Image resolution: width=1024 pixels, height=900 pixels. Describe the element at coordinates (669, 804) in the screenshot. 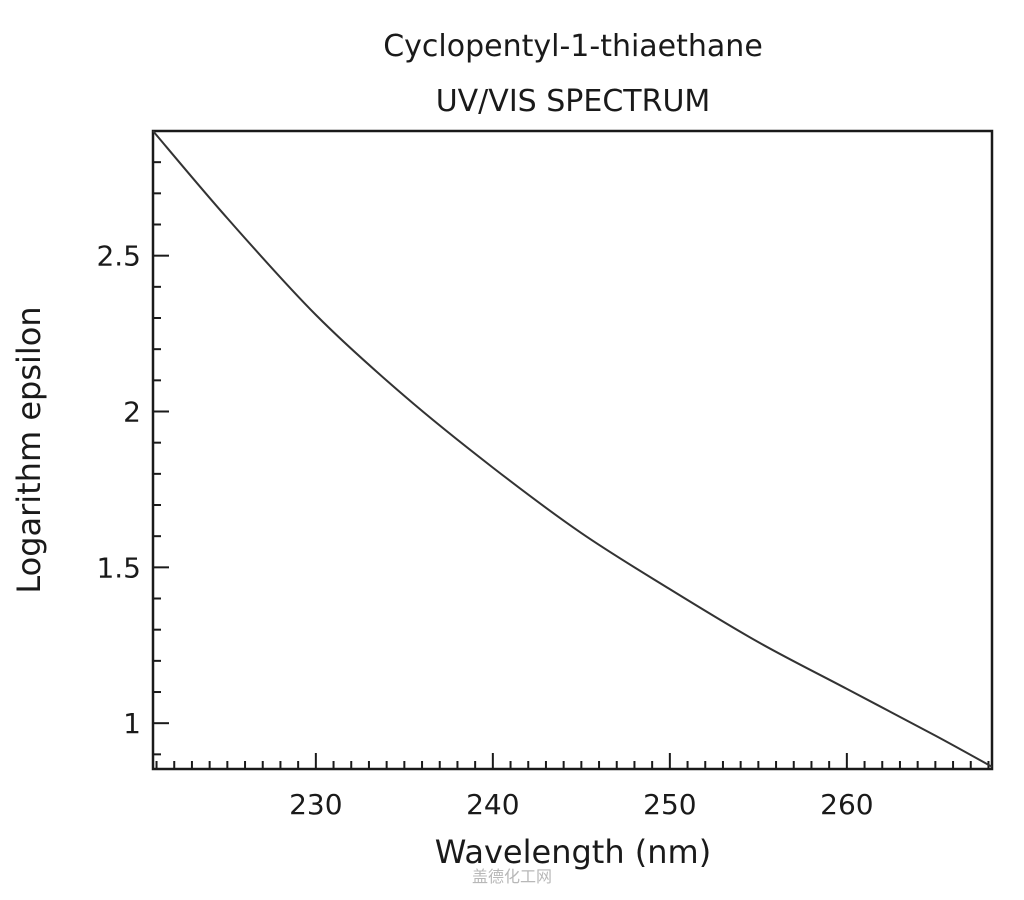

I see `x-tick-label: 250` at that location.